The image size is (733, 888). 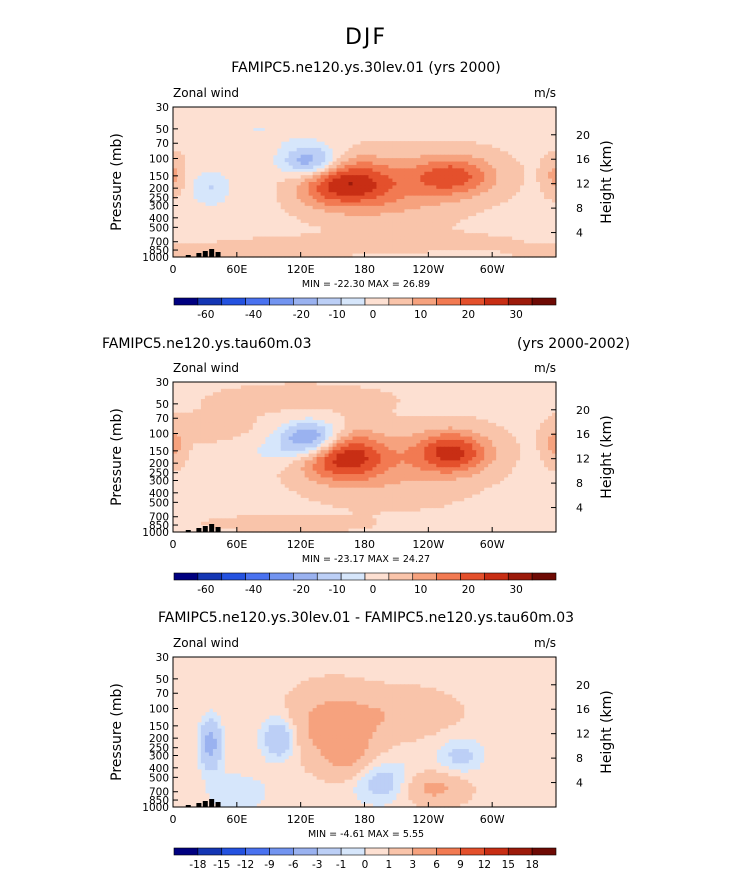 I want to click on y-tick-label: 200, so click(x=159, y=189).